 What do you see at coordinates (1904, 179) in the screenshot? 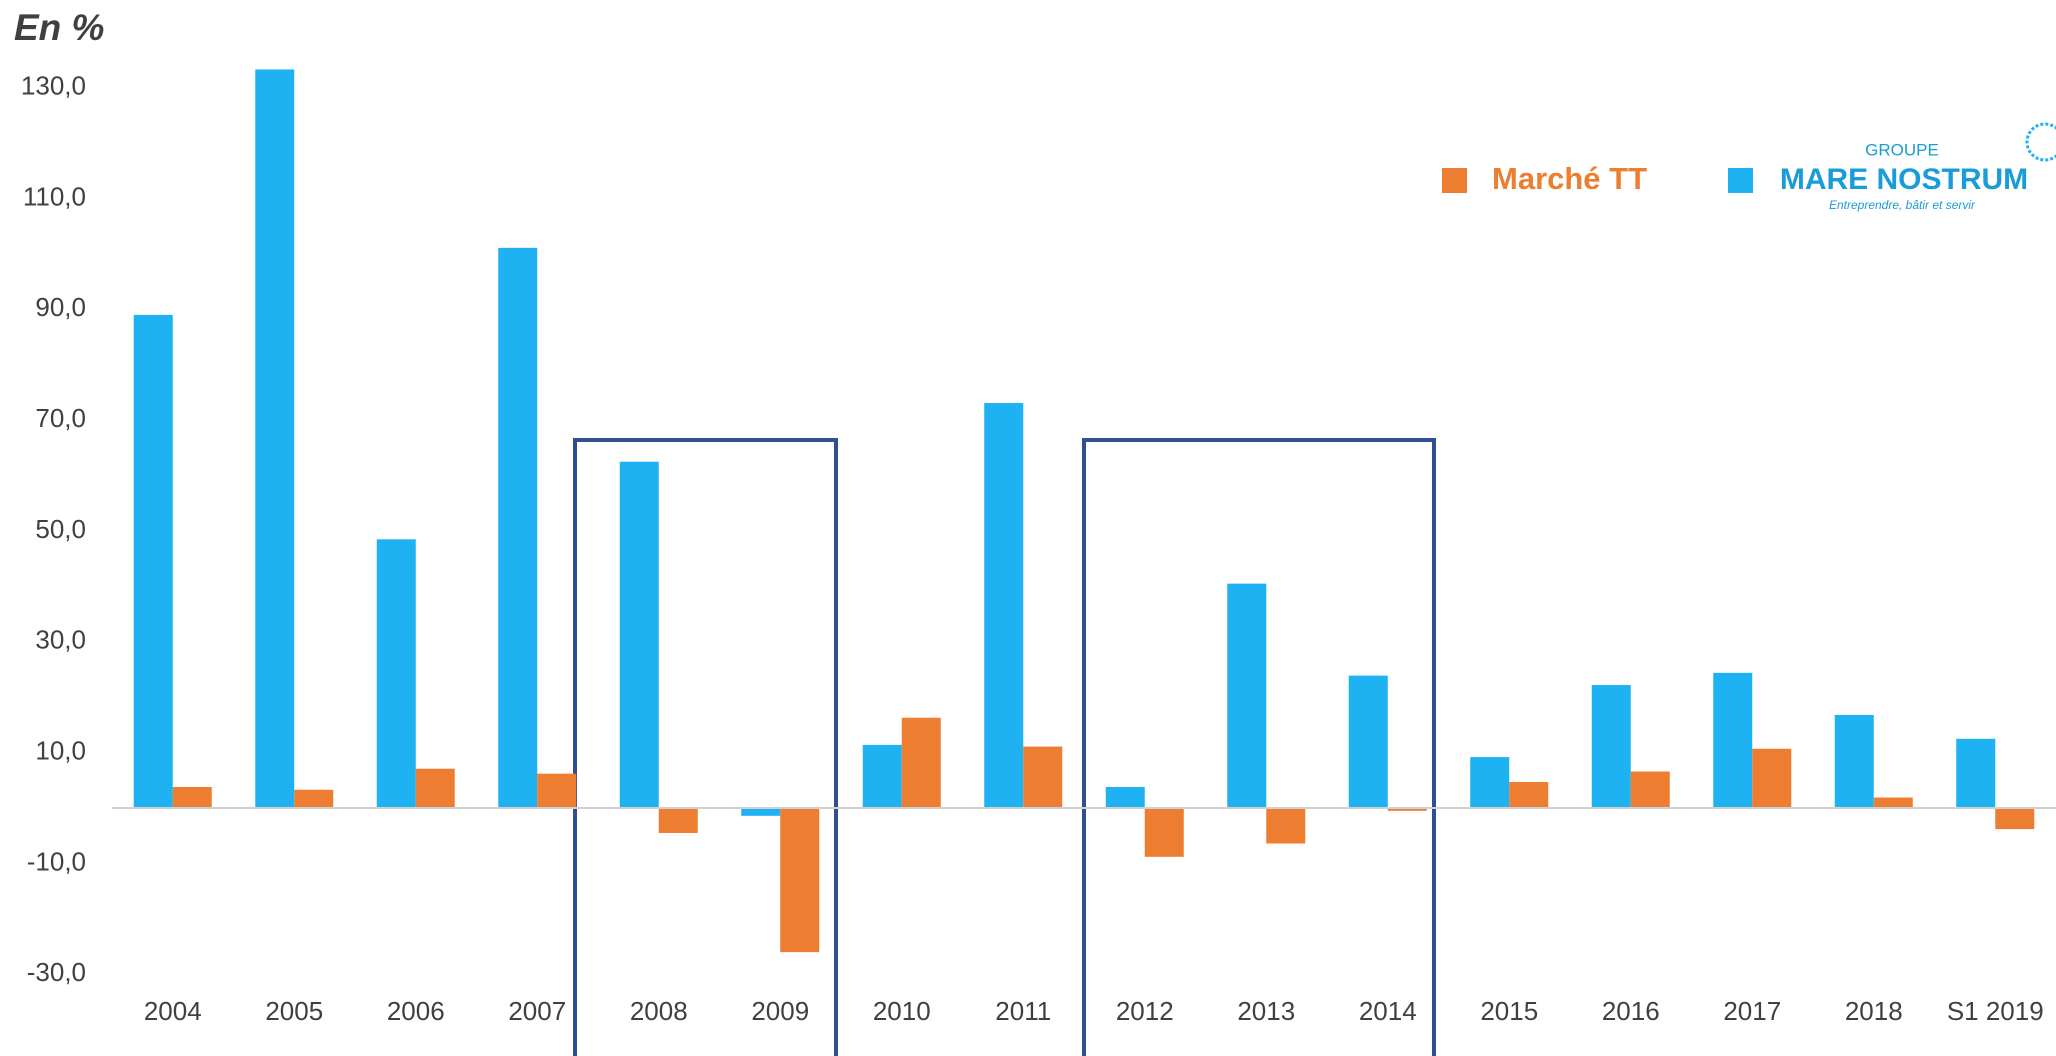
I see `legend-label: MARE NOSTRUM` at bounding box center [1904, 179].